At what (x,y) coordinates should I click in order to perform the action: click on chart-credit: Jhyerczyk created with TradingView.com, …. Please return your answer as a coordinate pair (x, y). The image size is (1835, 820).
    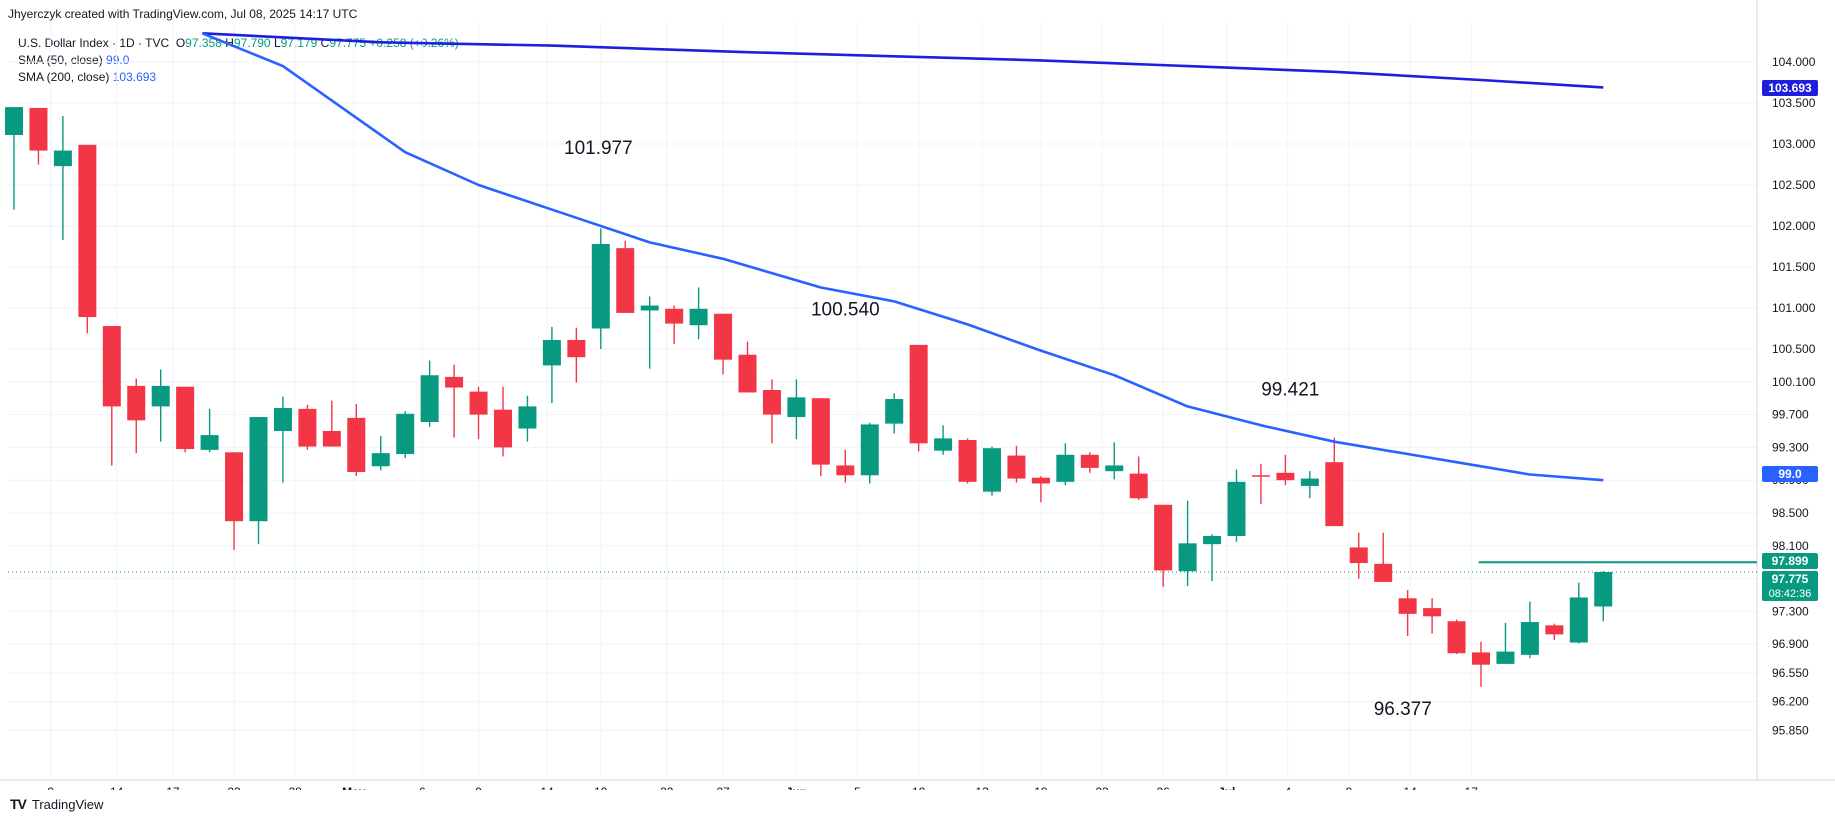
    Looking at the image, I should click on (183, 14).